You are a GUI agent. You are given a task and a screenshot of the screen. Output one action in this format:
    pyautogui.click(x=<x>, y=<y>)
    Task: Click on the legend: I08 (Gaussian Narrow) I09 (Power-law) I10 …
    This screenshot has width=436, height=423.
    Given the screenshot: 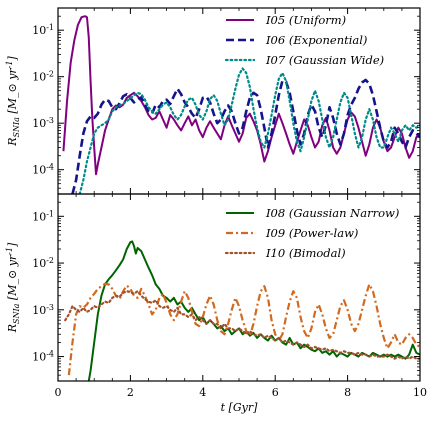 What is the action you would take?
    pyautogui.click(x=311, y=233)
    